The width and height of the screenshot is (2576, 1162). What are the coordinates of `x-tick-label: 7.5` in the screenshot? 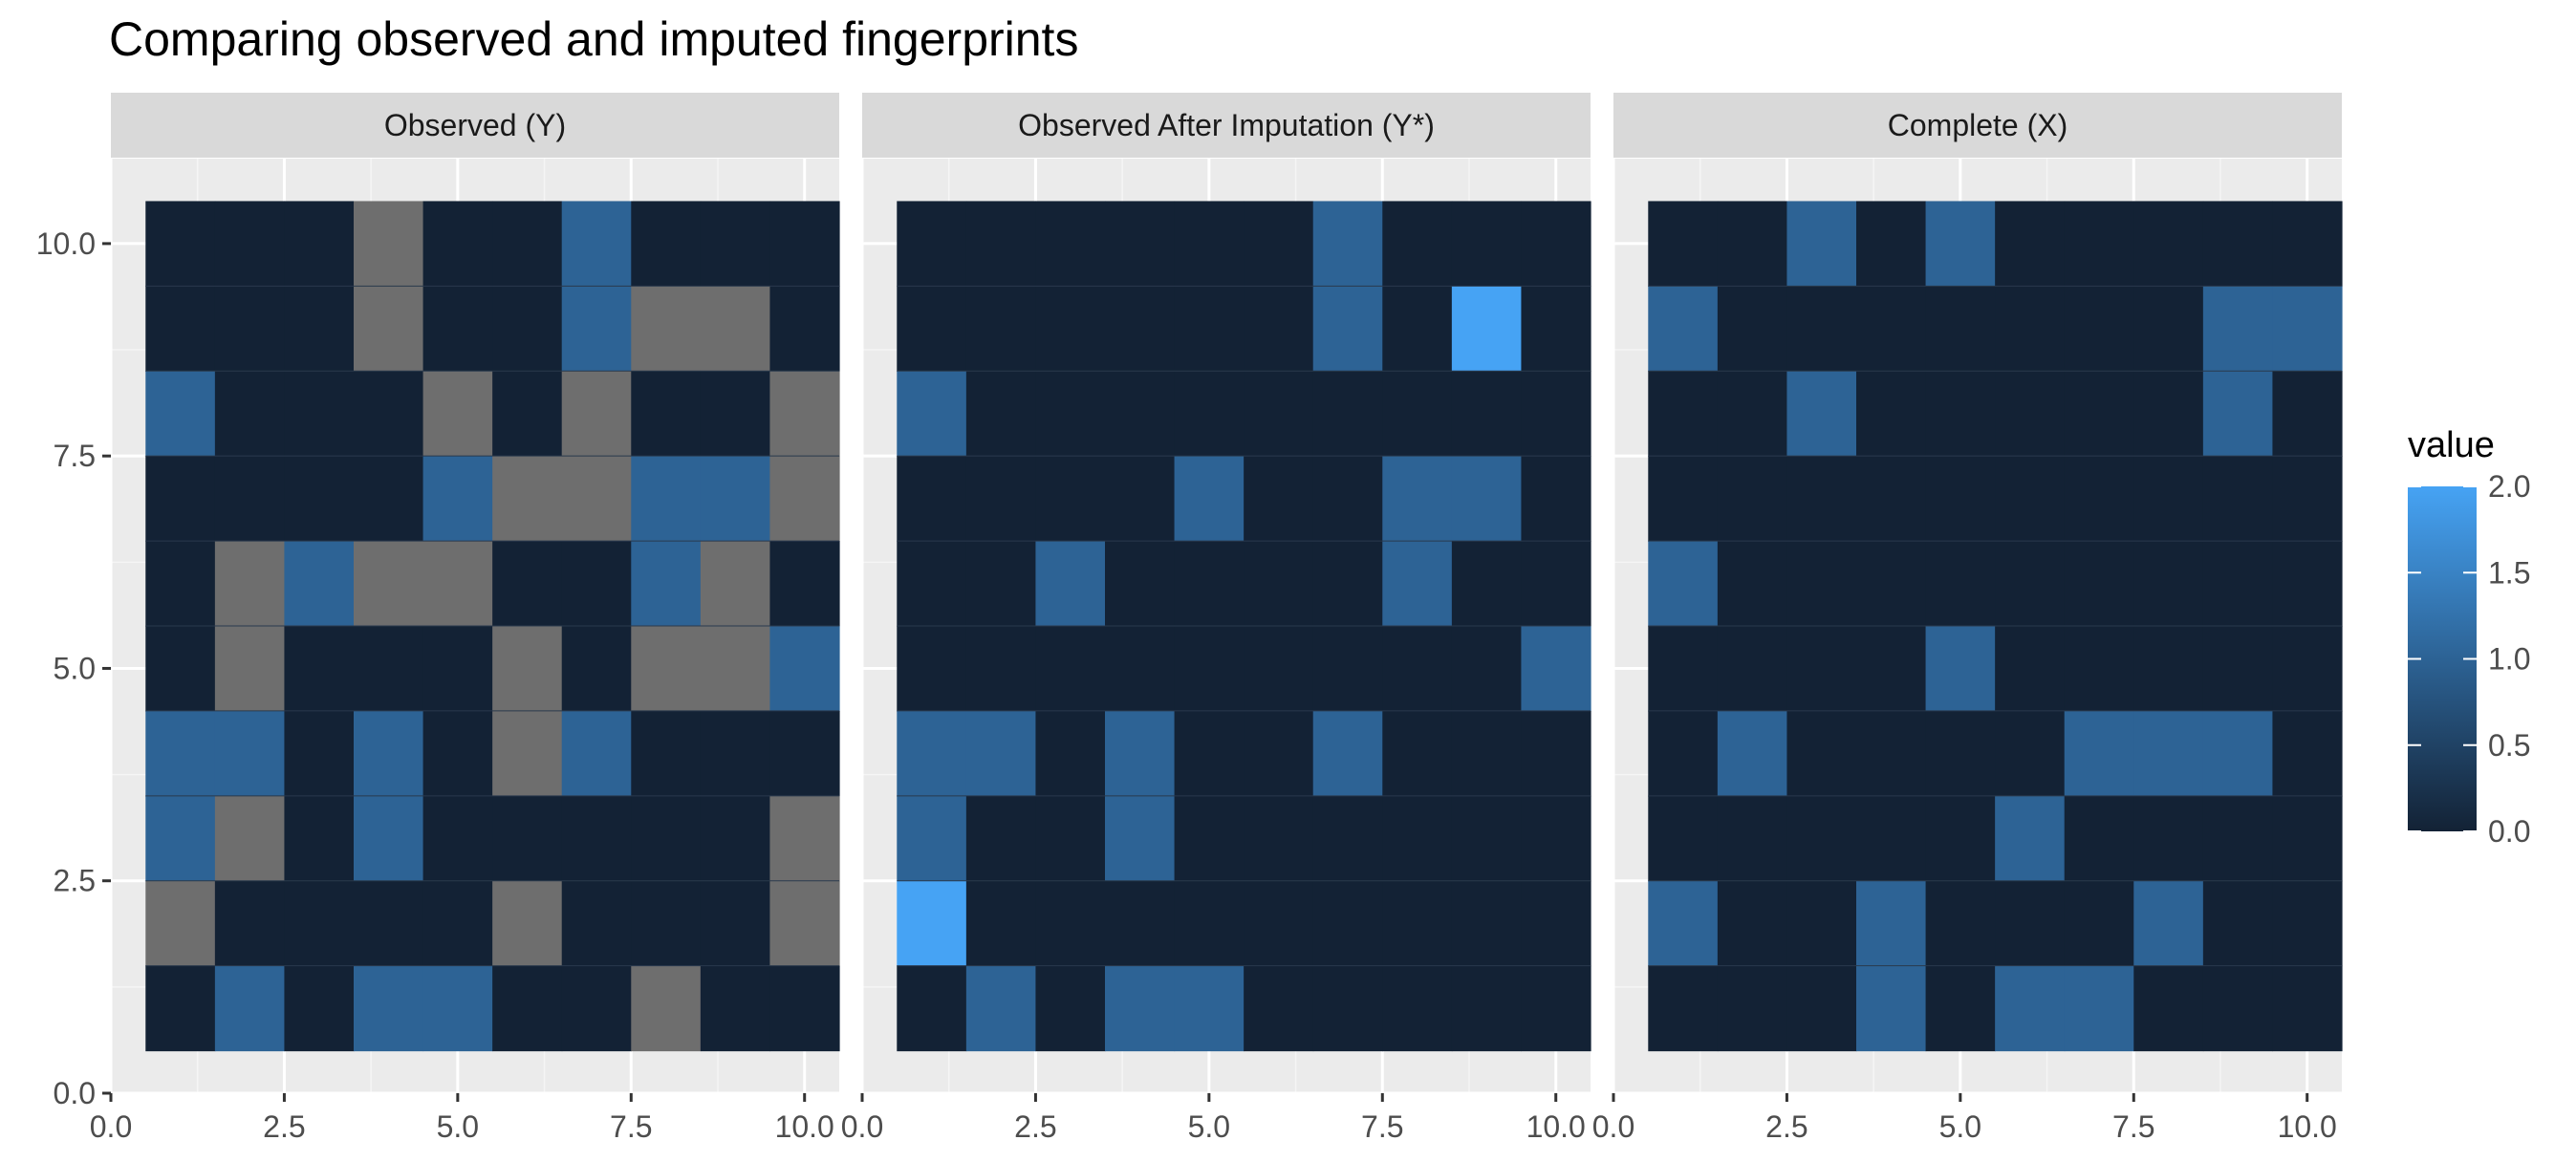 It's located at (1382, 1126).